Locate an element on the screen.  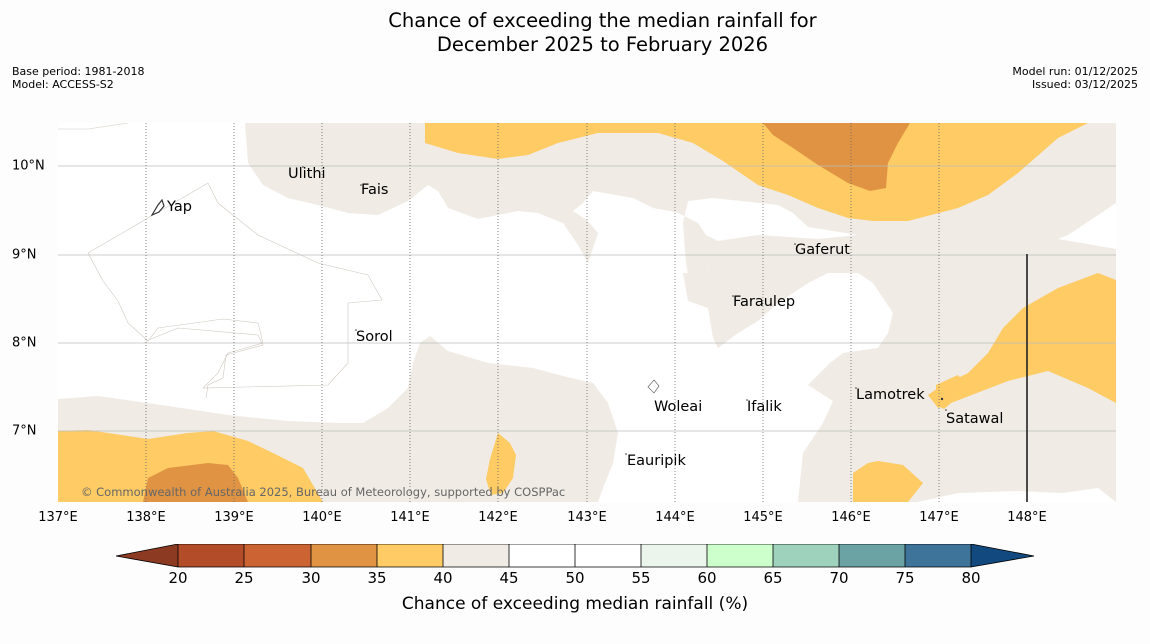
colorbar-tick: 75 is located at coordinates (905, 578).